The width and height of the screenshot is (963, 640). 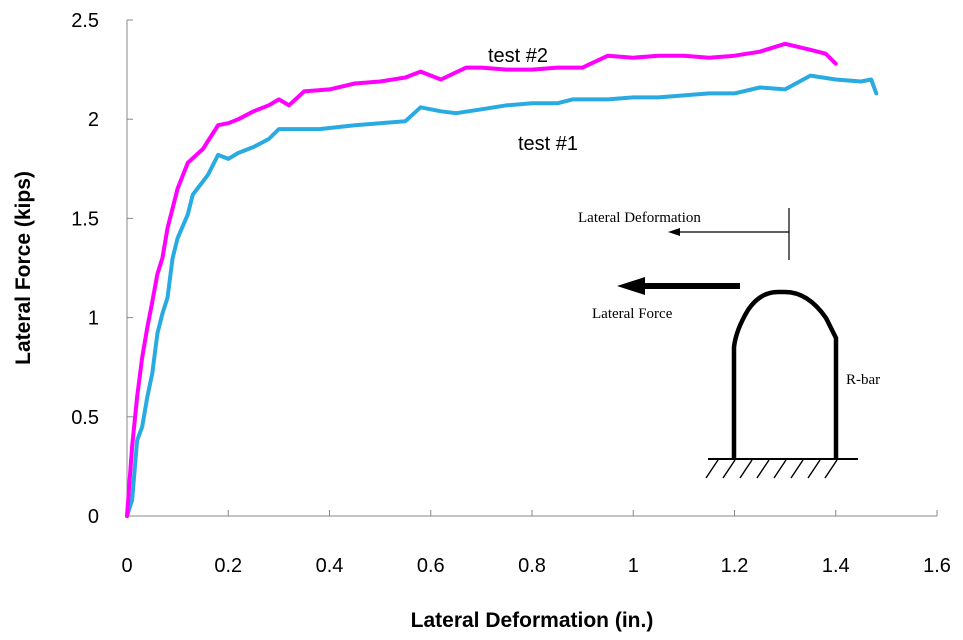 What do you see at coordinates (735, 566) in the screenshot?
I see `x-tick-label: 1.2` at bounding box center [735, 566].